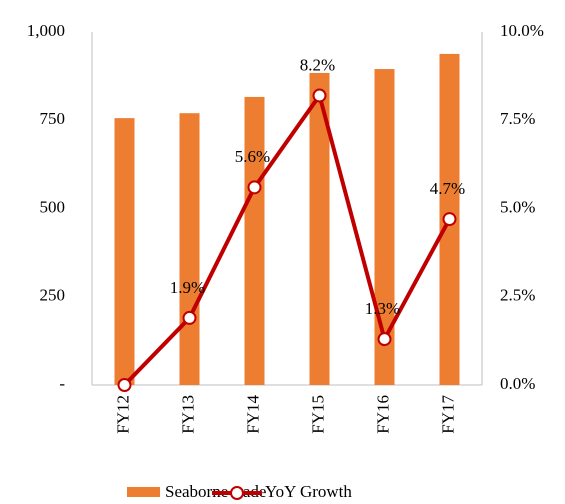  I want to click on x-tick-label: FY13, so click(187, 414).